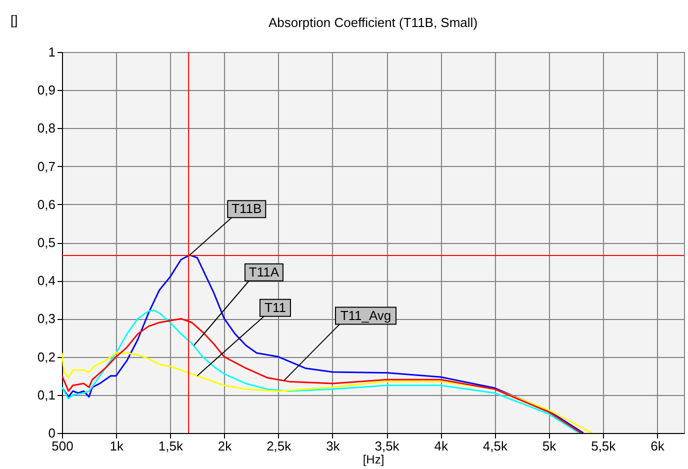  Describe the element at coordinates (441, 446) in the screenshot. I see `x-tick-label: 4k` at that location.